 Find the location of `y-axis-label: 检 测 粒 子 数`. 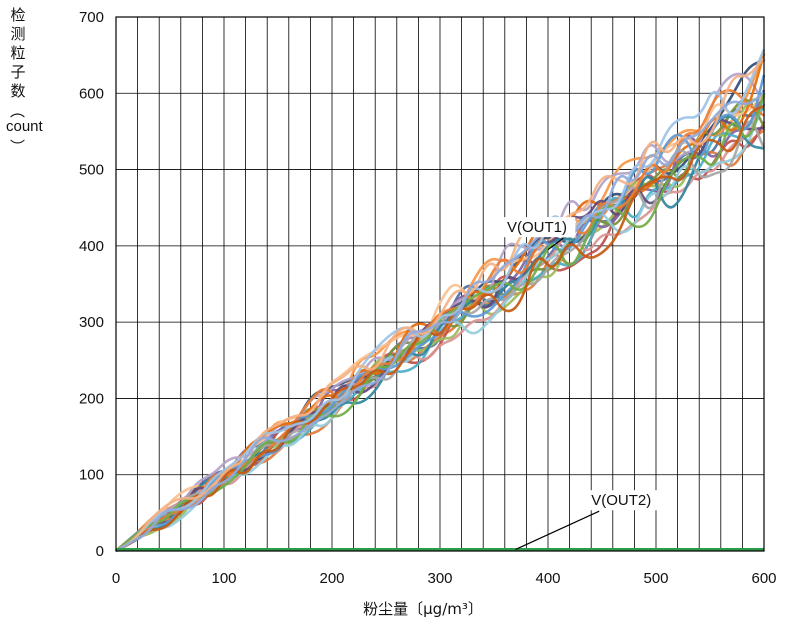

y-axis-label: 检 测 粒 子 数 is located at coordinates (18, 53).